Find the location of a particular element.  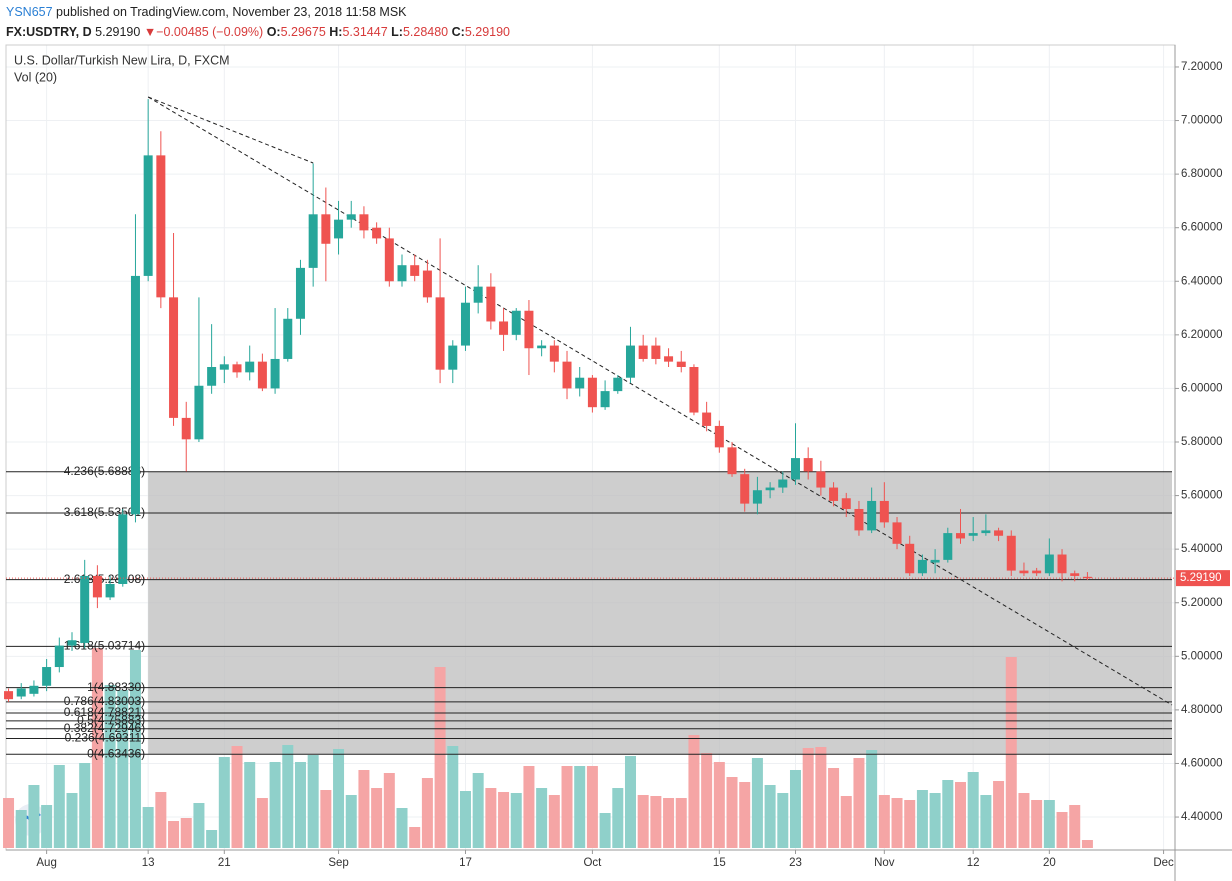

y-tick-label: 7.00000 is located at coordinates (1202, 121).